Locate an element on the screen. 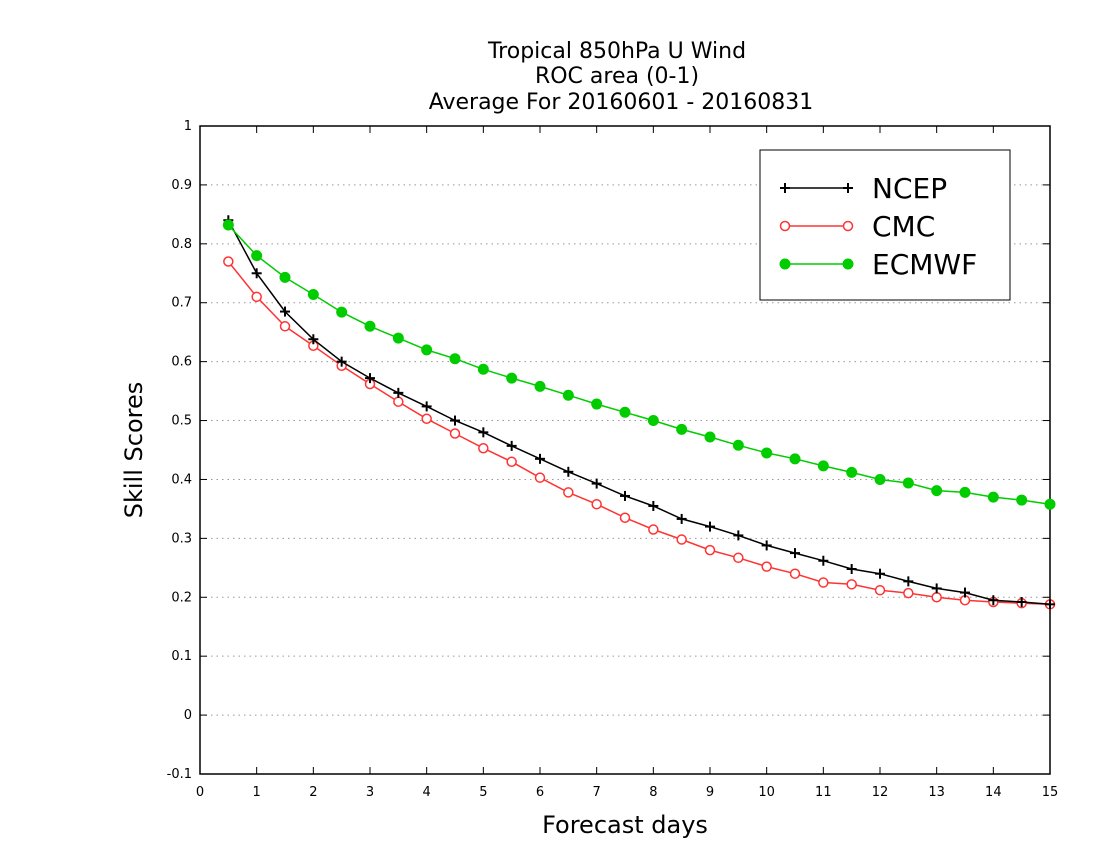 This screenshot has width=1100, height=850. y-axis-label: Skill Scores is located at coordinates (134, 450).